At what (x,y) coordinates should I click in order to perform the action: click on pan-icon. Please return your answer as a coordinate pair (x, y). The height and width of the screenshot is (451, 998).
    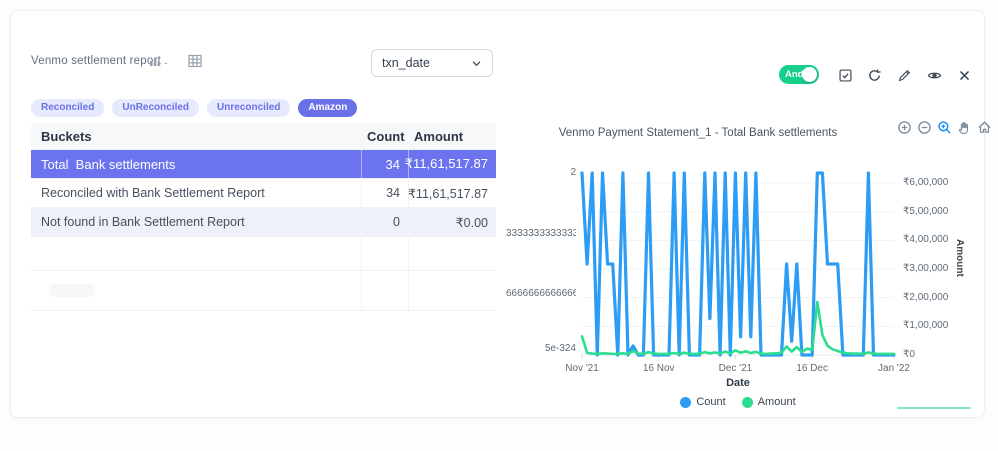
    Looking at the image, I should click on (964, 127).